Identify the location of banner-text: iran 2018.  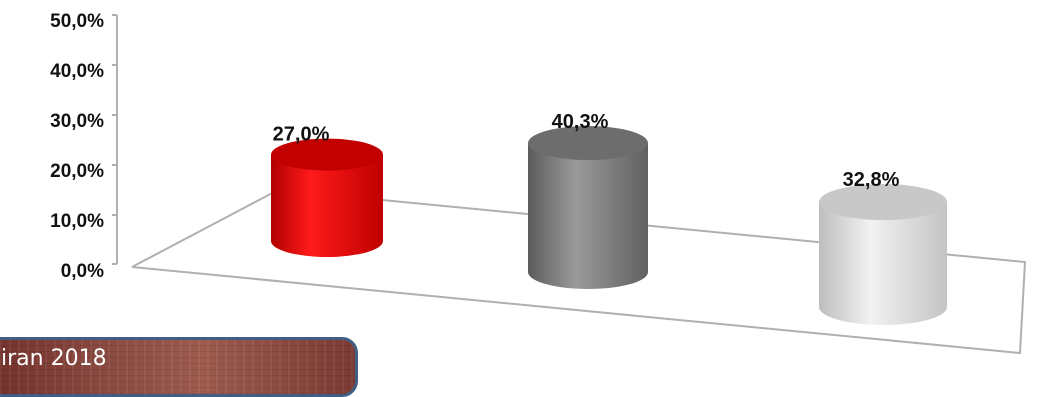
(54, 358).